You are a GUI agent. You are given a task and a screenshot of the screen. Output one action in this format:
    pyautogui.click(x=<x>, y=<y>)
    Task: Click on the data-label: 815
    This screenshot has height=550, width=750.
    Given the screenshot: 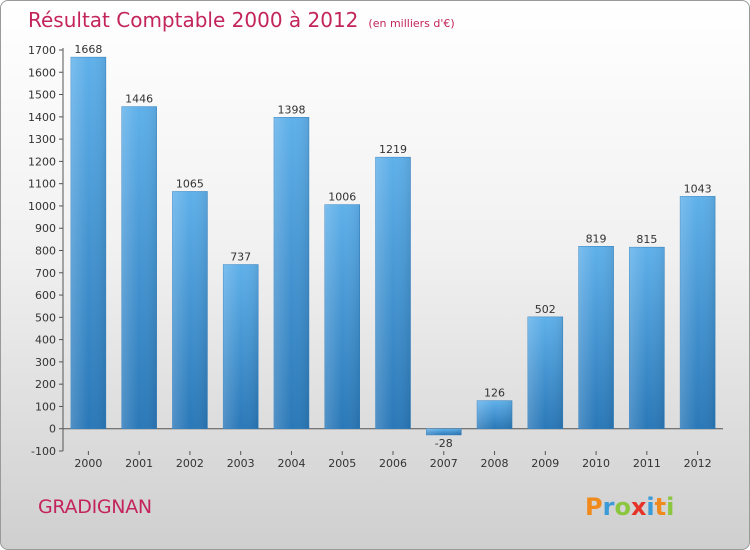 What is the action you would take?
    pyautogui.click(x=646, y=239)
    